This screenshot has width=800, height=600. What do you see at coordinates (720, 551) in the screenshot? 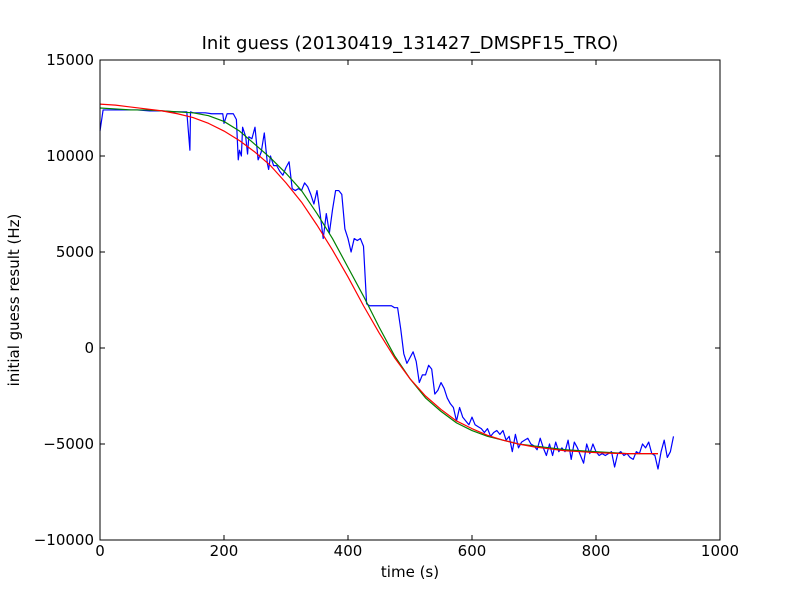
I see `x-tick-label: 1000` at bounding box center [720, 551].